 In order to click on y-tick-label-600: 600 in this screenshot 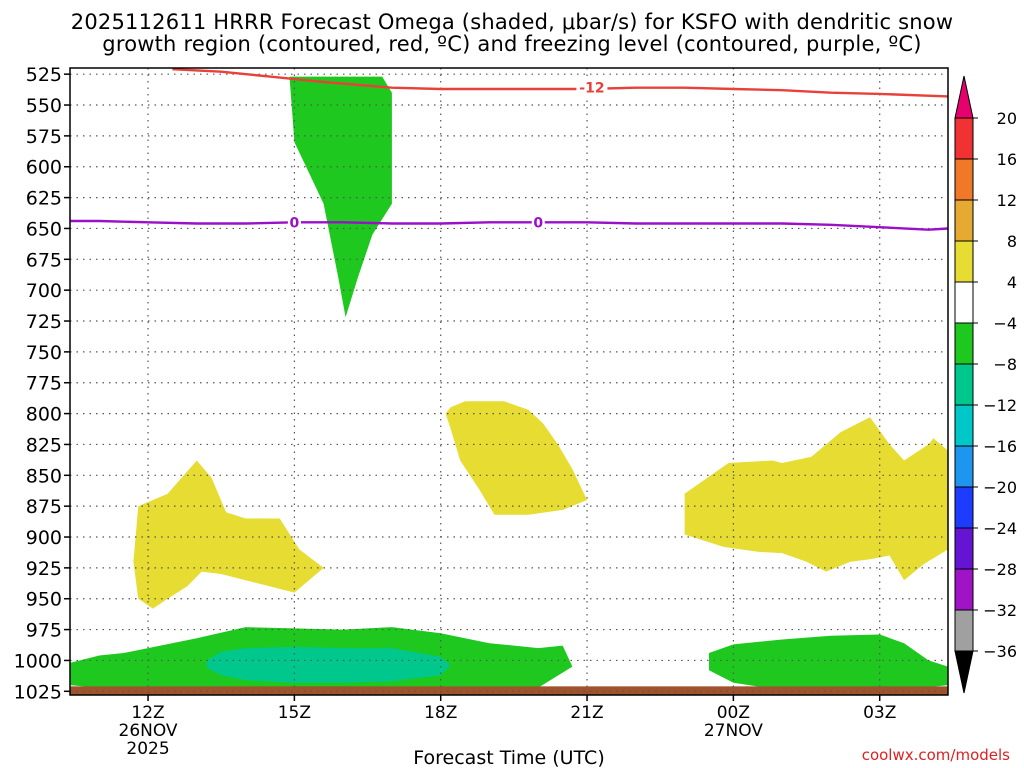, I will do `click(44, 168)`.